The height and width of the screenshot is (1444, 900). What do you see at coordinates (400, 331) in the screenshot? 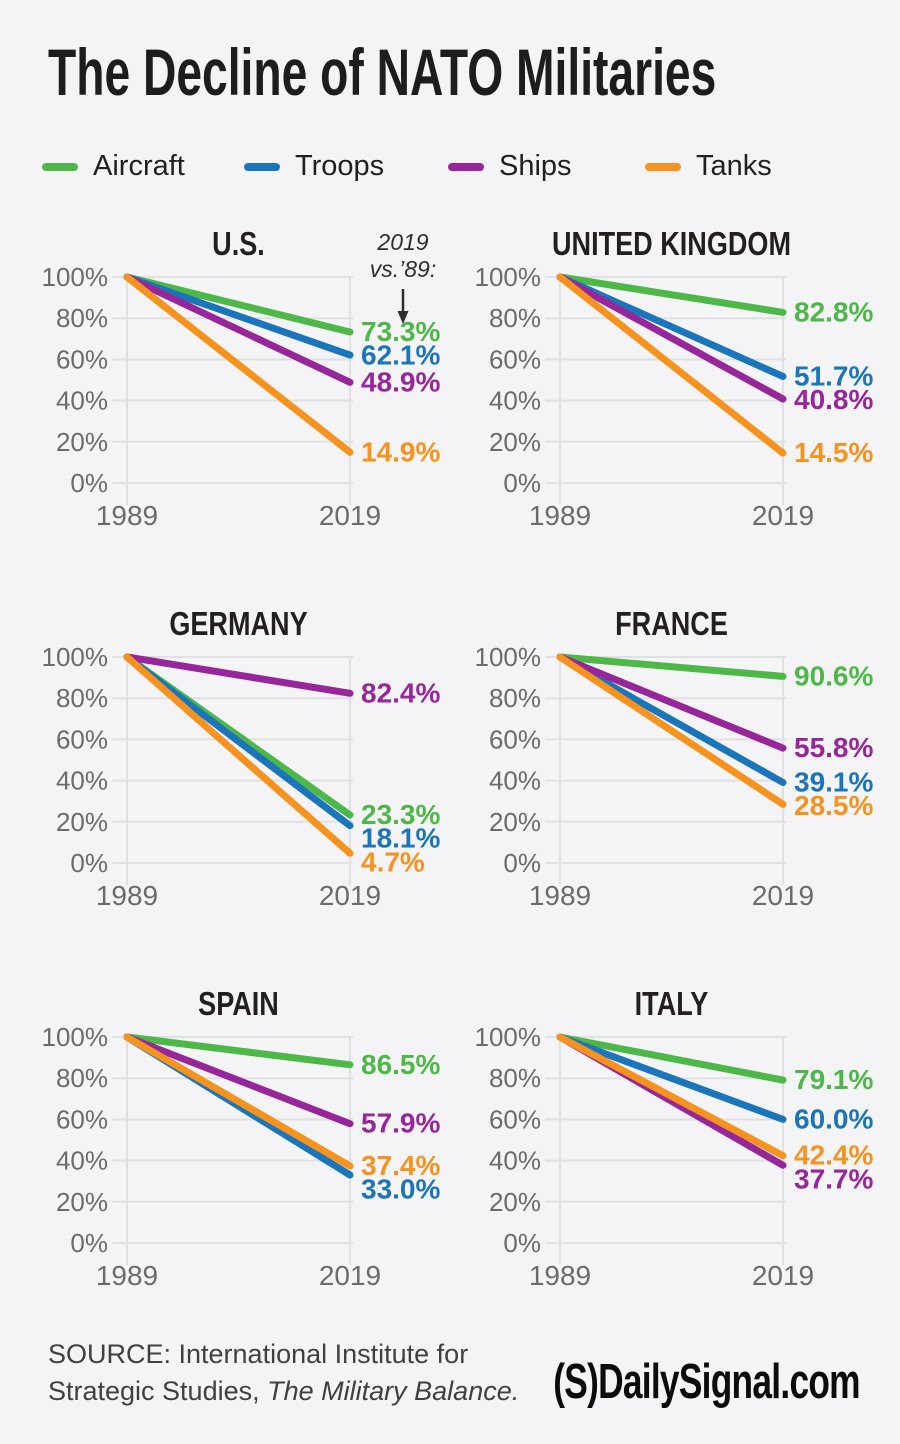
I see `svg-text: 73.3%` at bounding box center [400, 331].